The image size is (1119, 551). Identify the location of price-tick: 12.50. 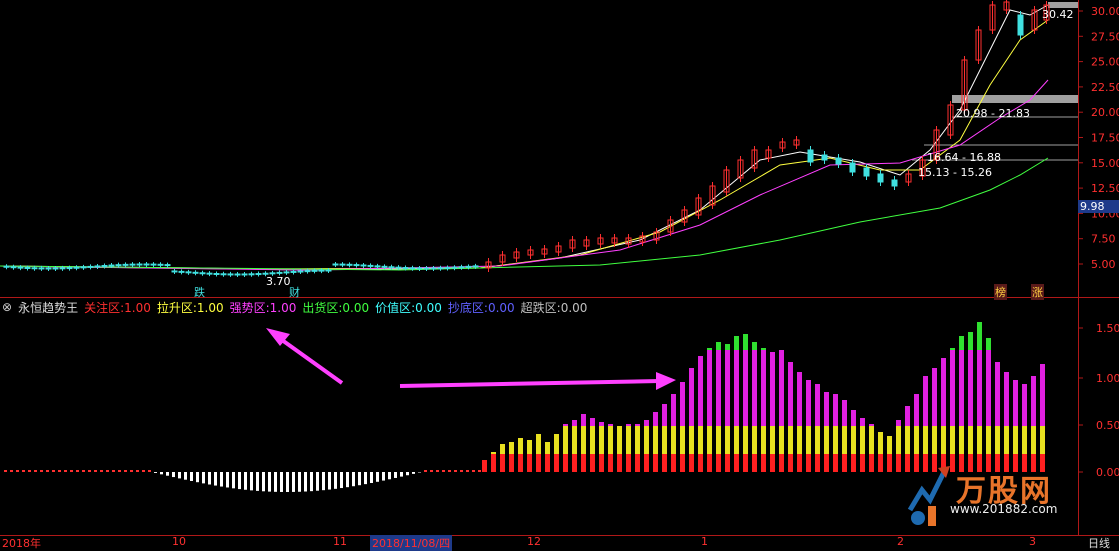
(1105, 188).